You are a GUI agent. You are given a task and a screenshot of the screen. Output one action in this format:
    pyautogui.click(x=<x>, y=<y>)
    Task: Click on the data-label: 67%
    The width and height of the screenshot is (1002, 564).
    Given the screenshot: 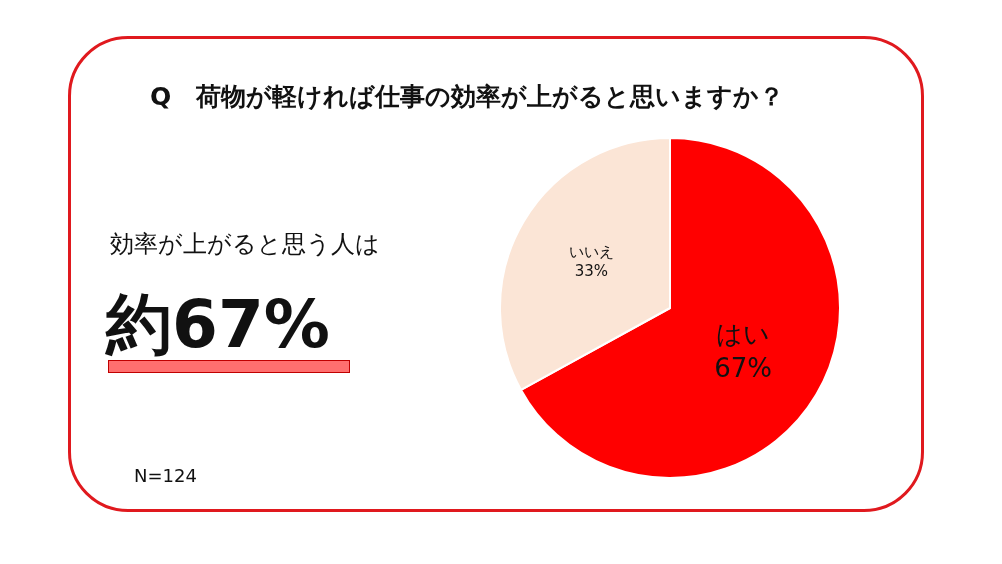 What is the action you would take?
    pyautogui.click(x=743, y=368)
    